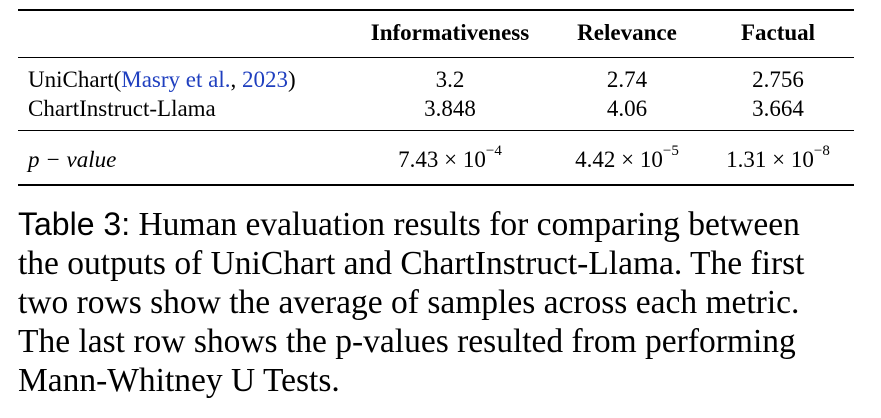 Image resolution: width=881 pixels, height=418 pixels. I want to click on cell: 2.74, so click(627, 79).